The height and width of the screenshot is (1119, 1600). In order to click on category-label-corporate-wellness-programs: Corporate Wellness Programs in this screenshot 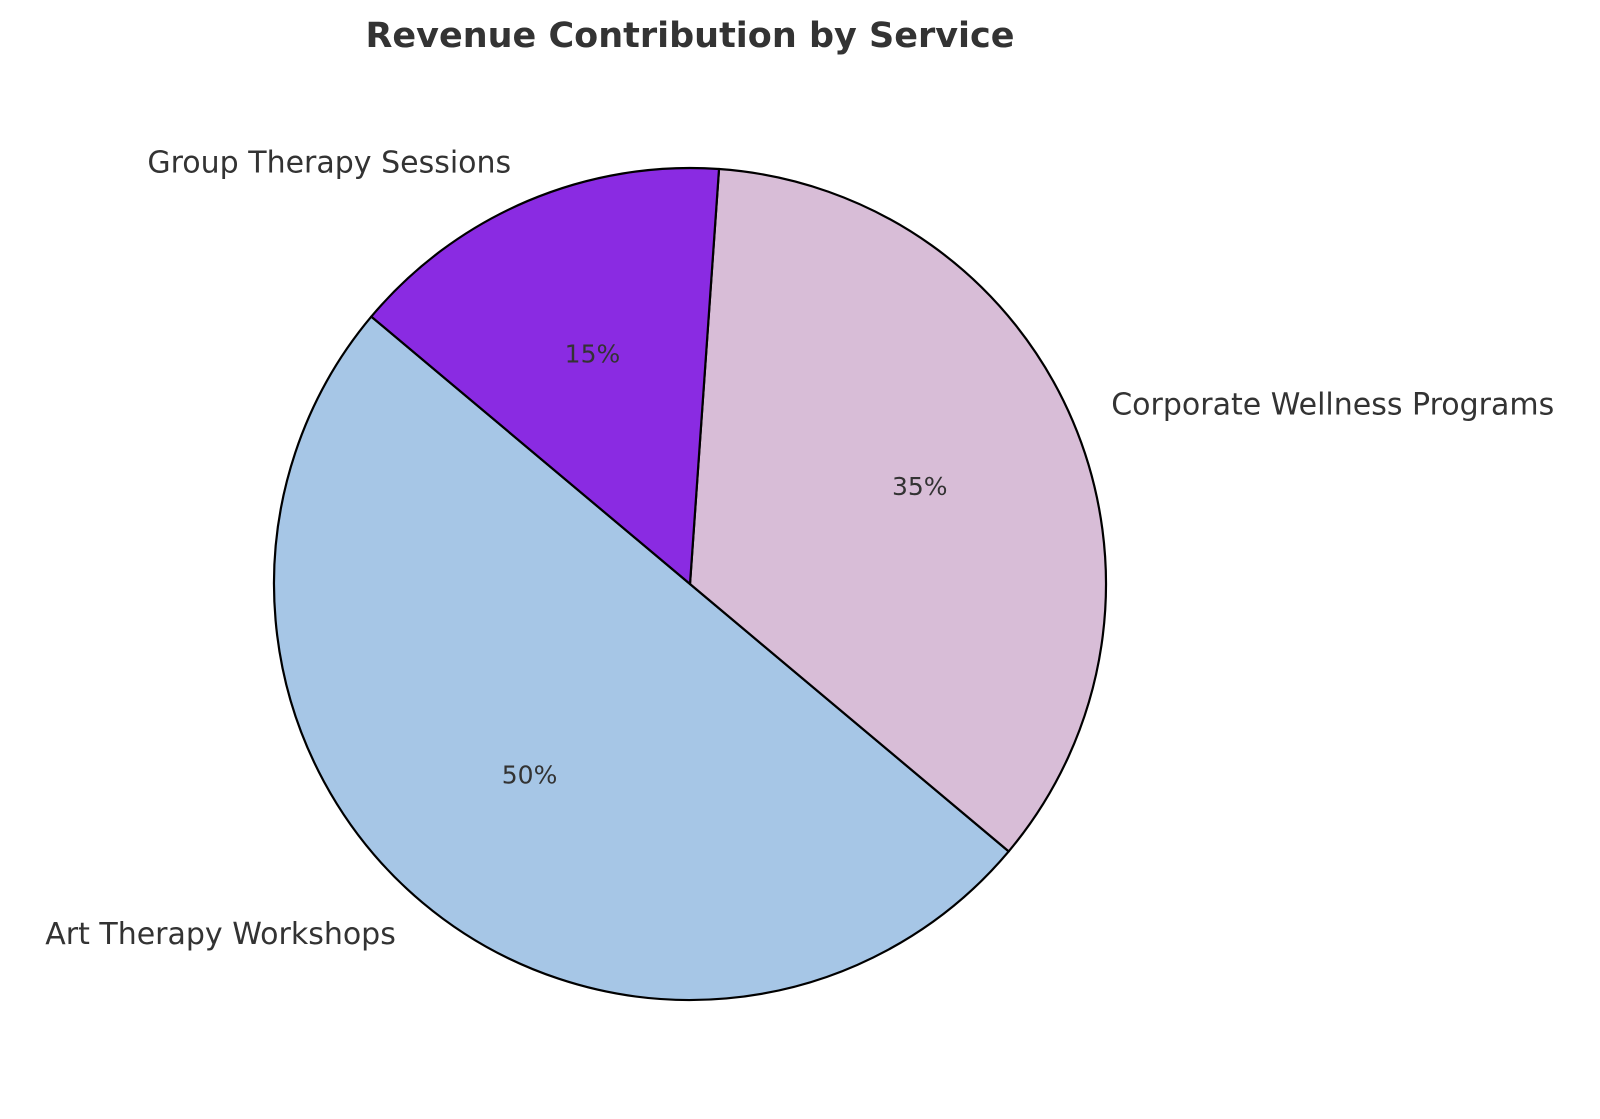, I will do `click(1332, 405)`.